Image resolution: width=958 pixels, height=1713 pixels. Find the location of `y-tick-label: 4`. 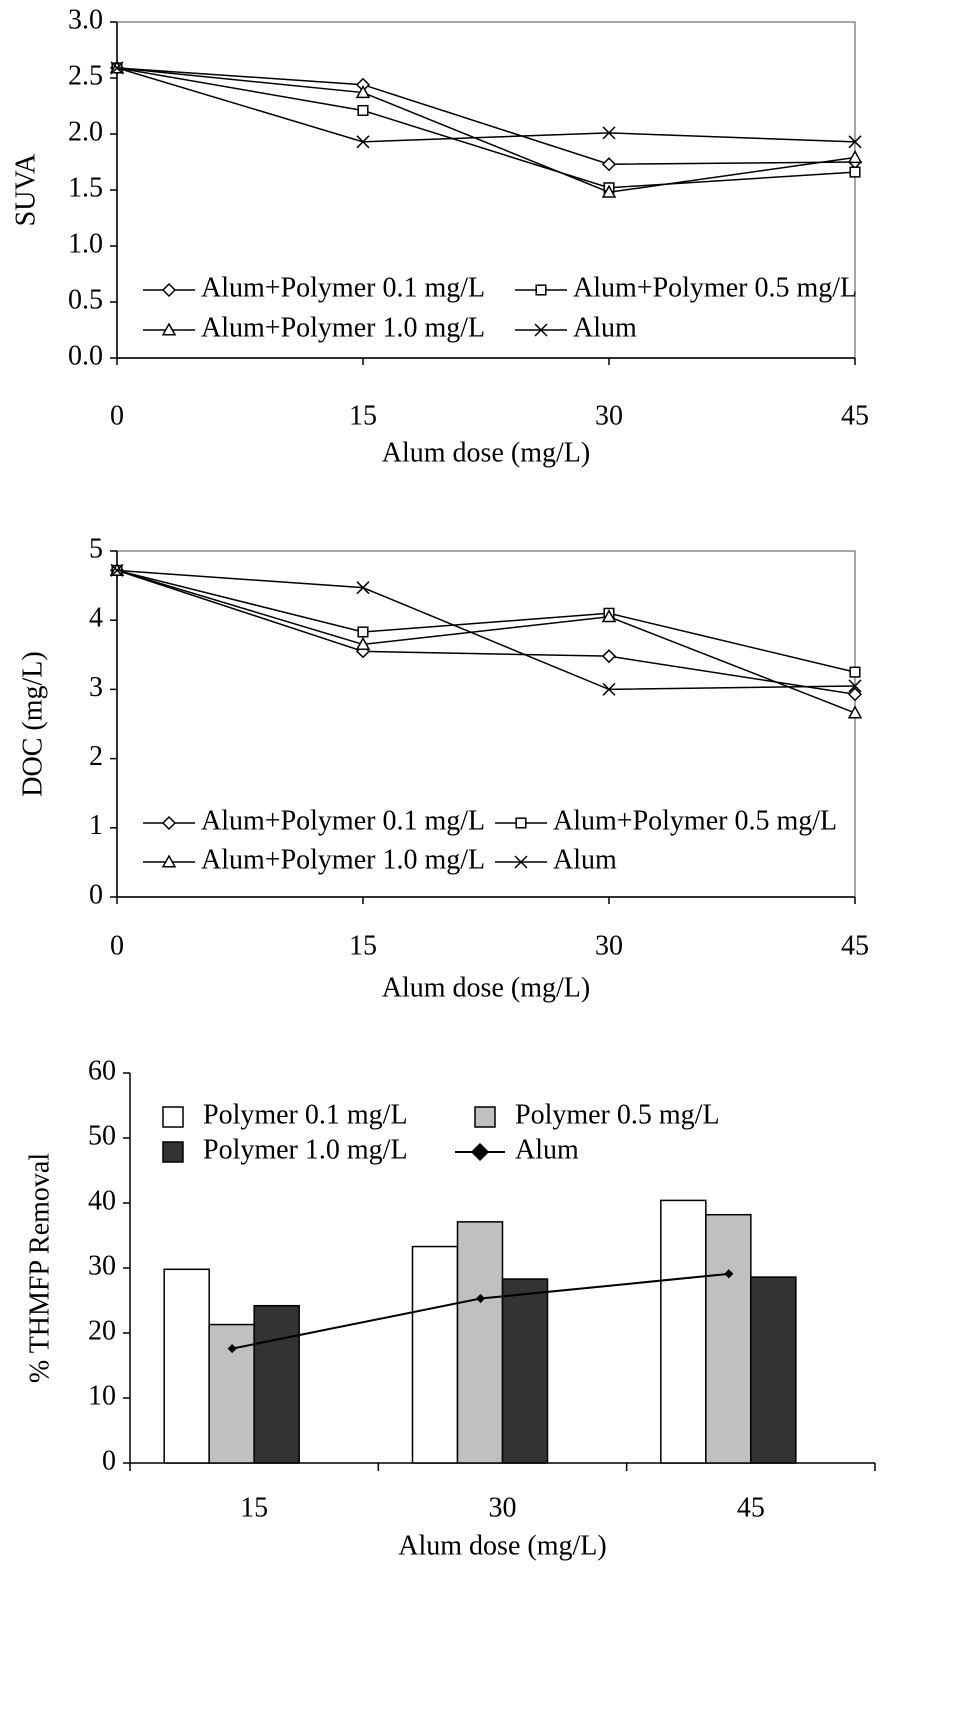

y-tick-label: 4 is located at coordinates (96, 618).